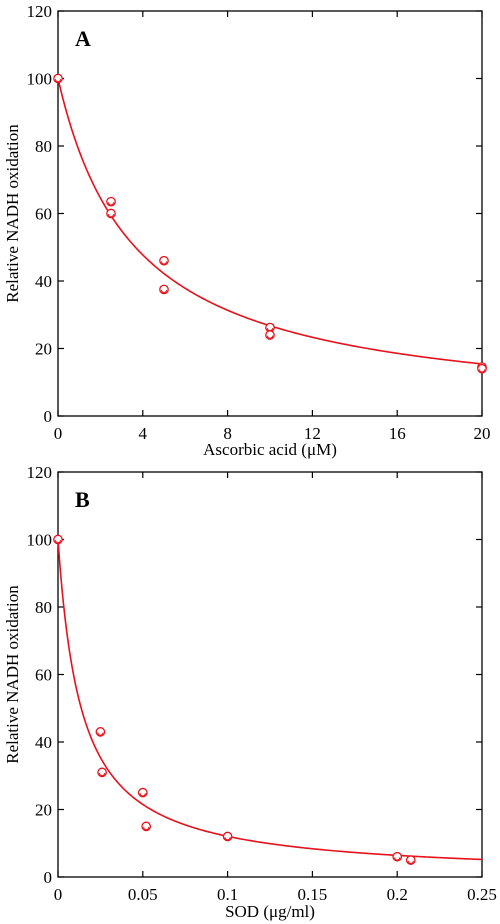  Describe the element at coordinates (83, 38) in the screenshot. I see `panel-letter: A` at that location.